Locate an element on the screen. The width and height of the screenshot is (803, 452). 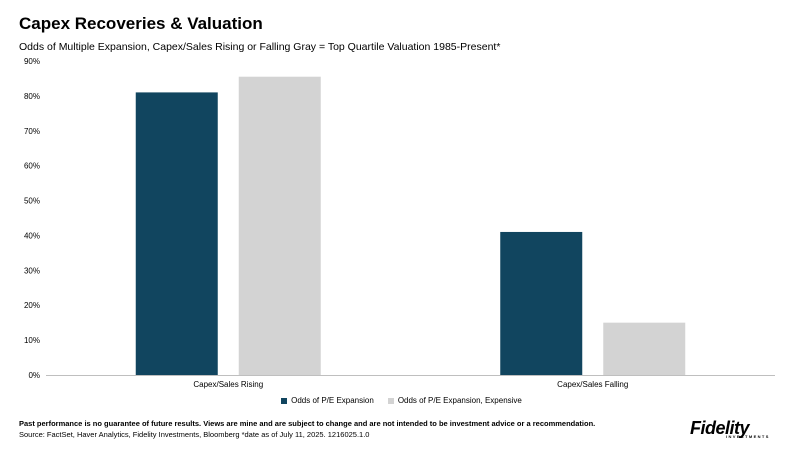
legend-swatch-pe-expansion-expensive is located at coordinates (390, 400).